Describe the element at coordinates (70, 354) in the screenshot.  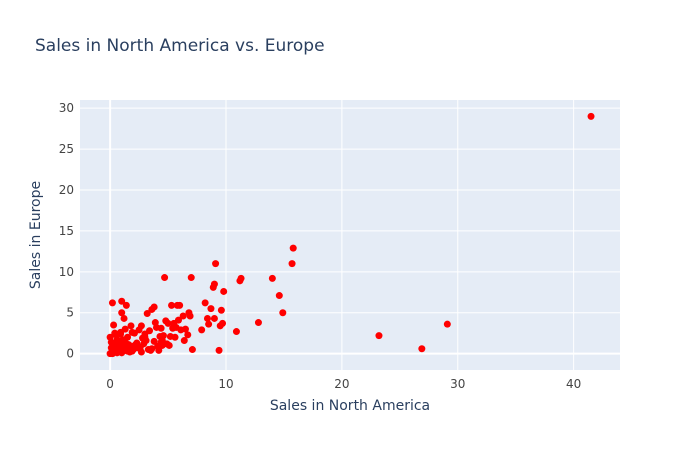
I see `y-tick-label: 0` at that location.